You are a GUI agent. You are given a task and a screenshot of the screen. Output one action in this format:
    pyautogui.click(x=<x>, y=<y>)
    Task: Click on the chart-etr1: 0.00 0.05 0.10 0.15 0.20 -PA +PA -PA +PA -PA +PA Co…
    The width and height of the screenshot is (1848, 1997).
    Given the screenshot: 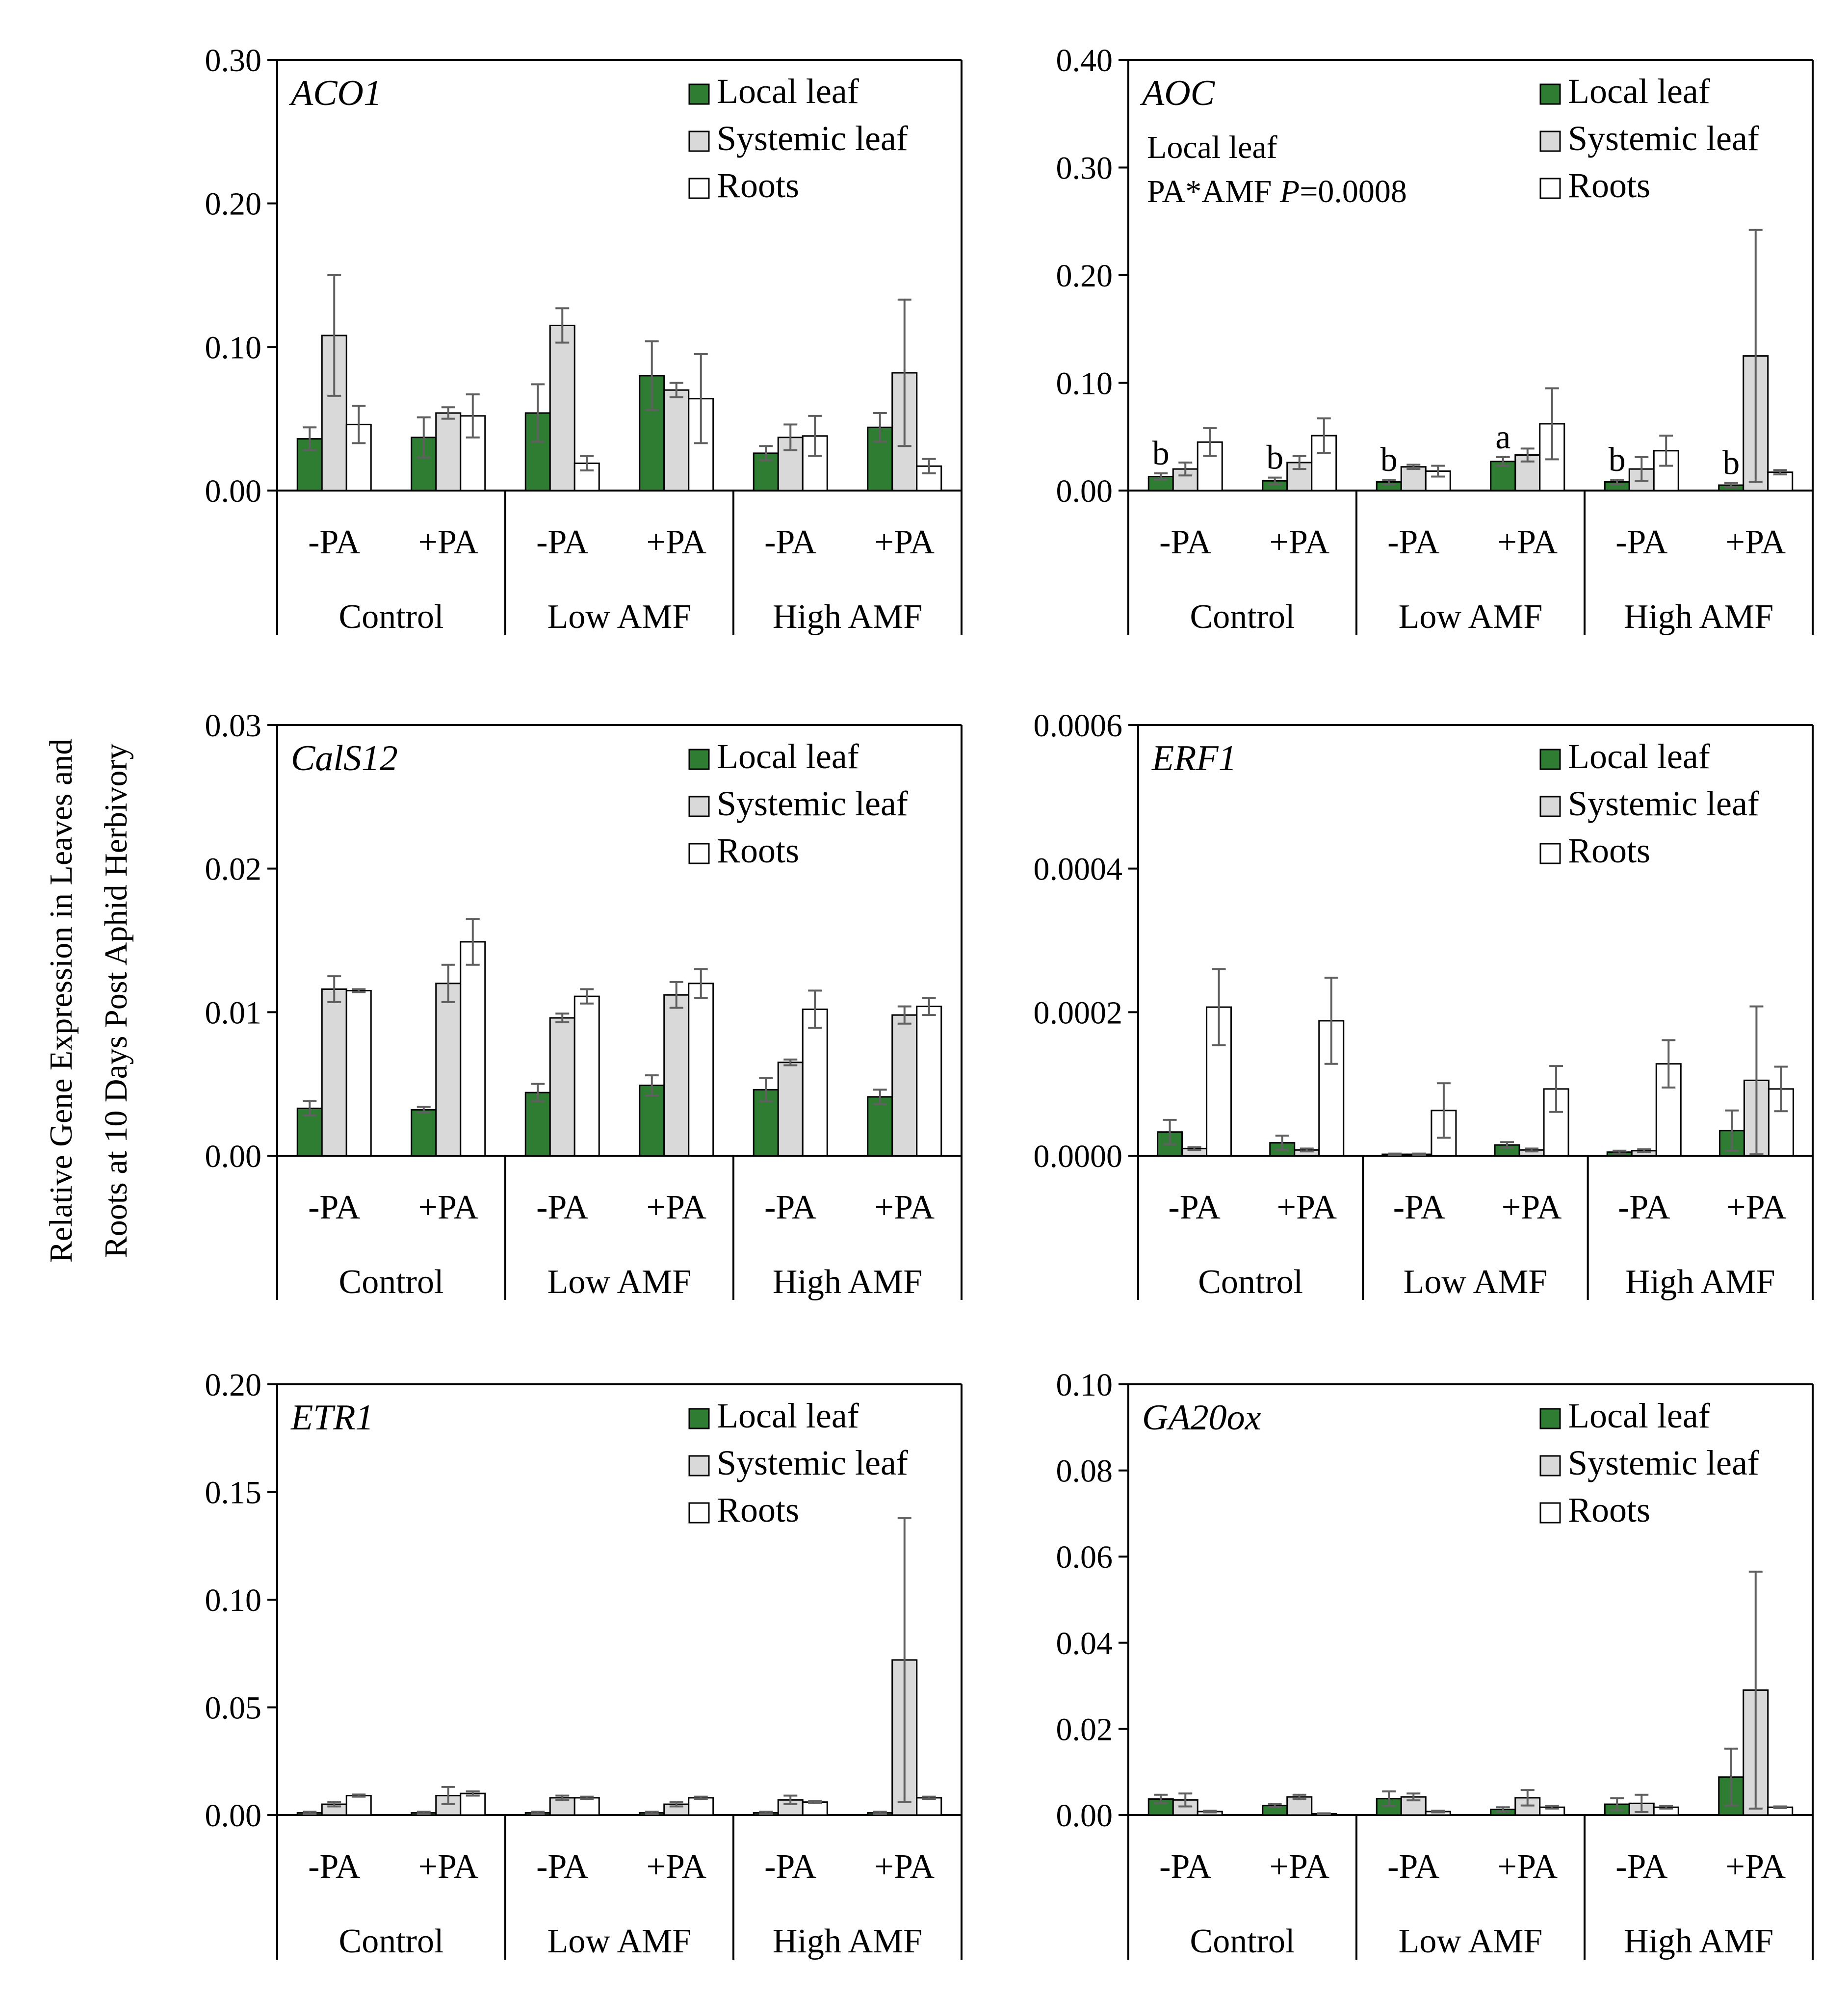 What is the action you would take?
    pyautogui.click(x=584, y=1663)
    